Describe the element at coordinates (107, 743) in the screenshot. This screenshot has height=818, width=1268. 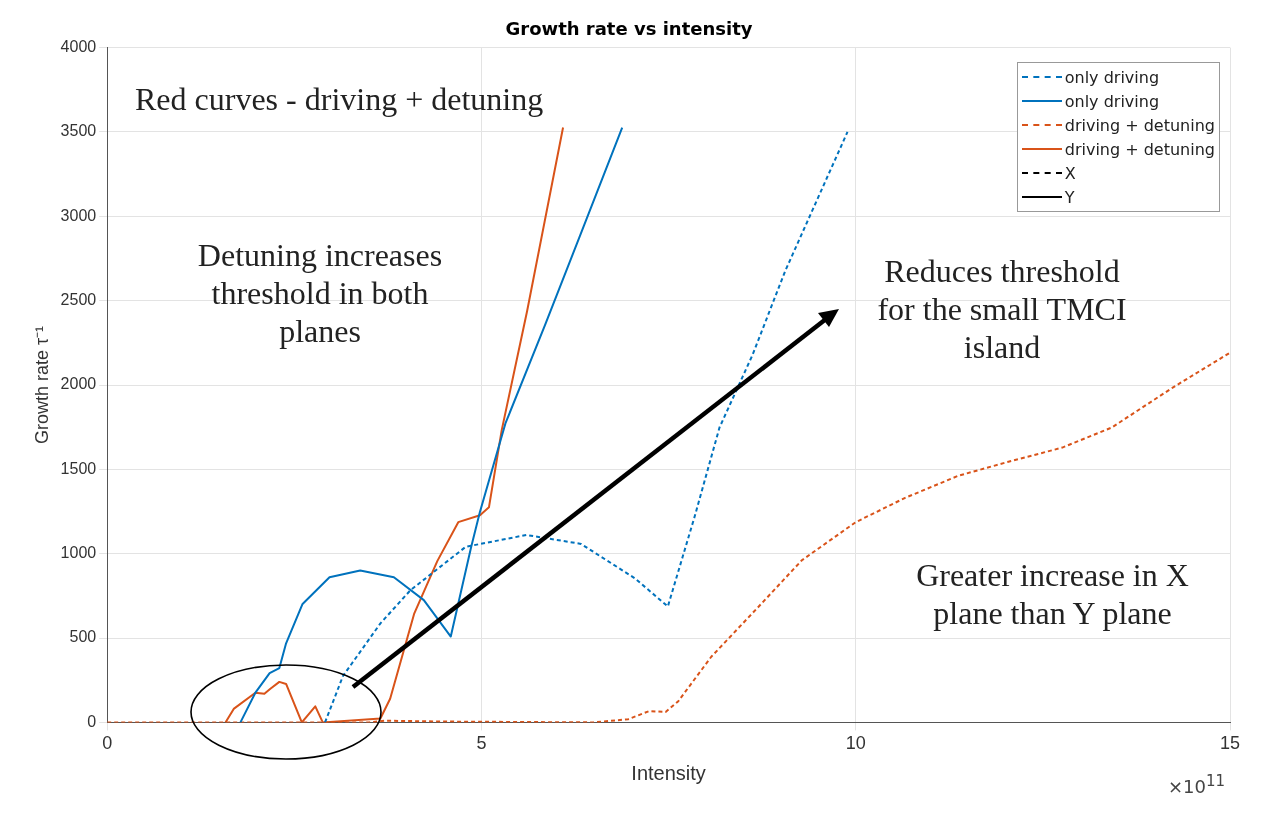
I see `x-tick-label: 0` at that location.